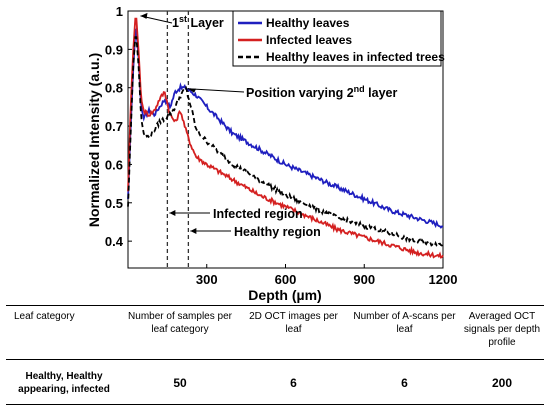 The width and height of the screenshot is (550, 412). I want to click on x-tick-label: 900, so click(364, 279).